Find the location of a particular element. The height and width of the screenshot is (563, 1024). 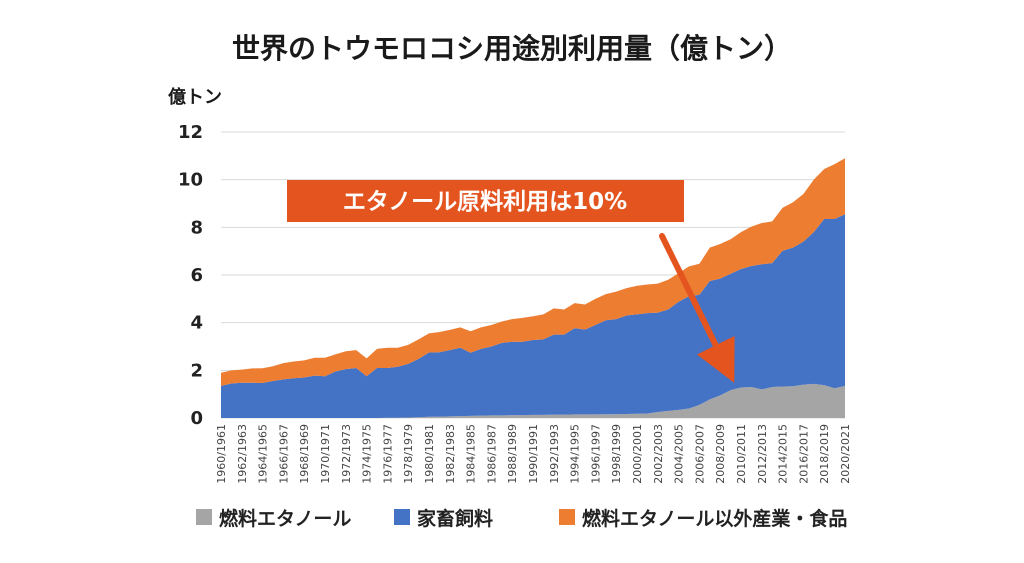

x-tick-label: 1994/1995 is located at coordinates (575, 454).